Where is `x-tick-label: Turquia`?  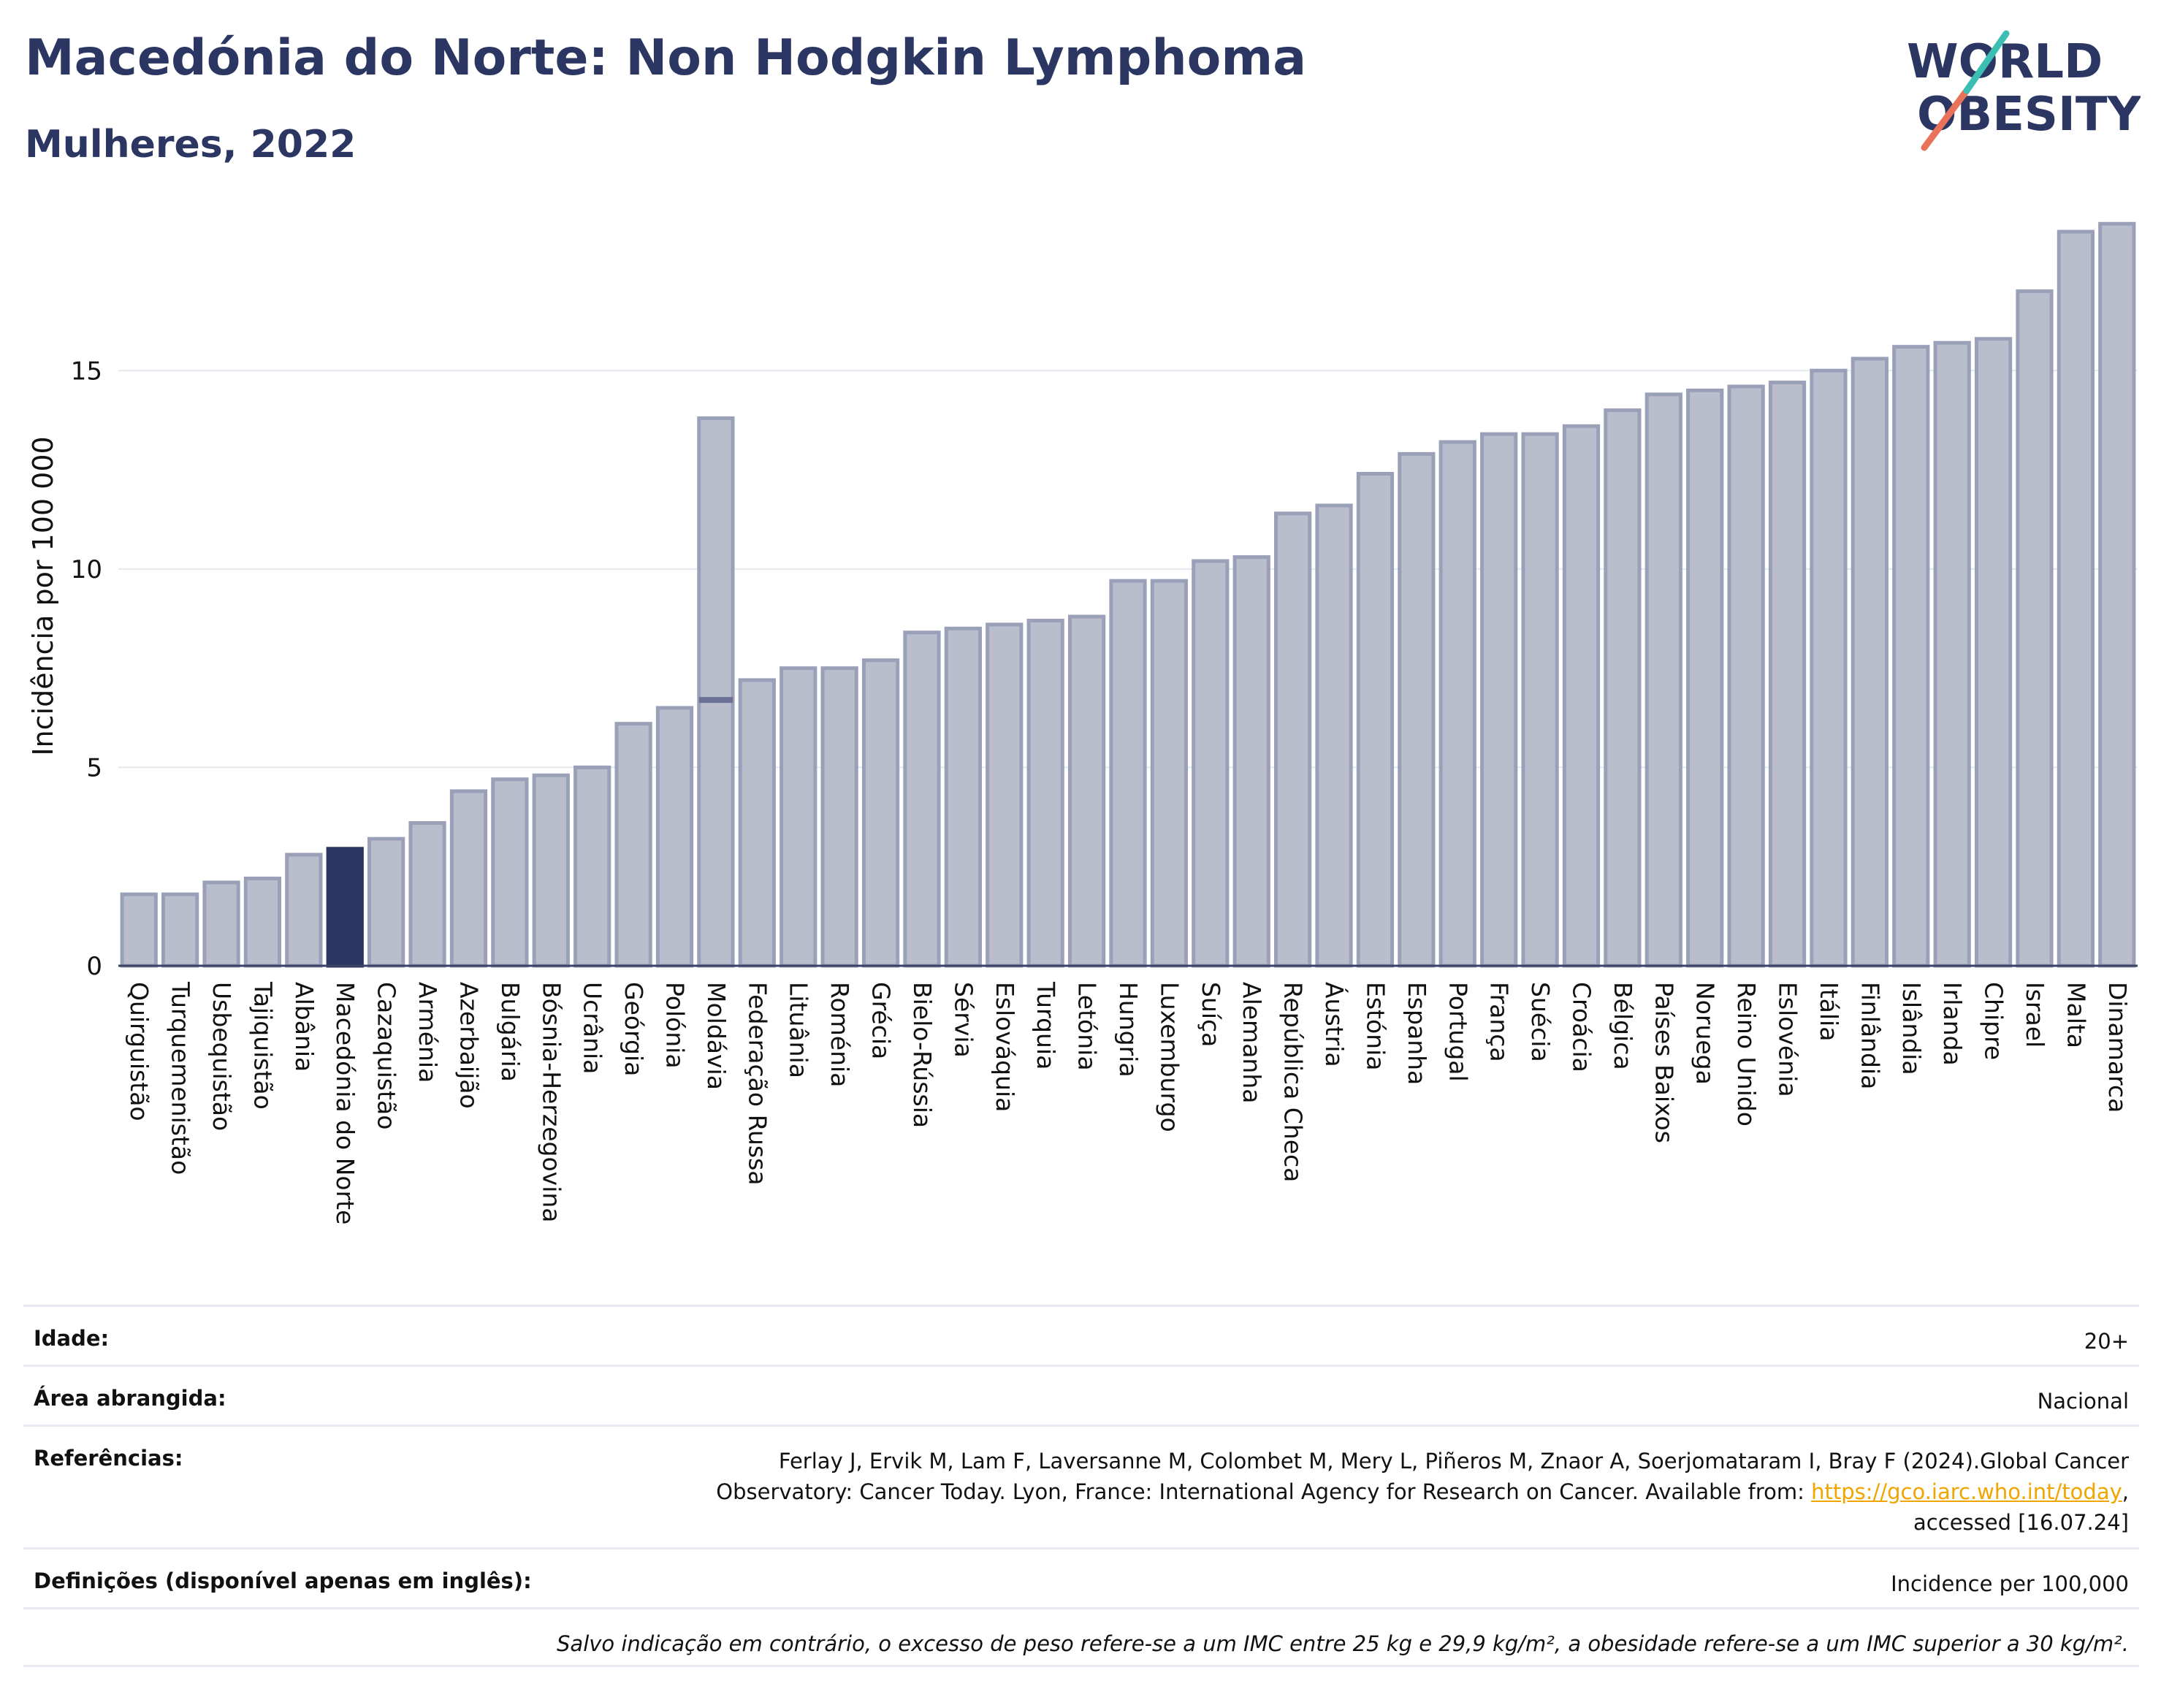 x-tick-label: Turquia is located at coordinates (1046, 1025).